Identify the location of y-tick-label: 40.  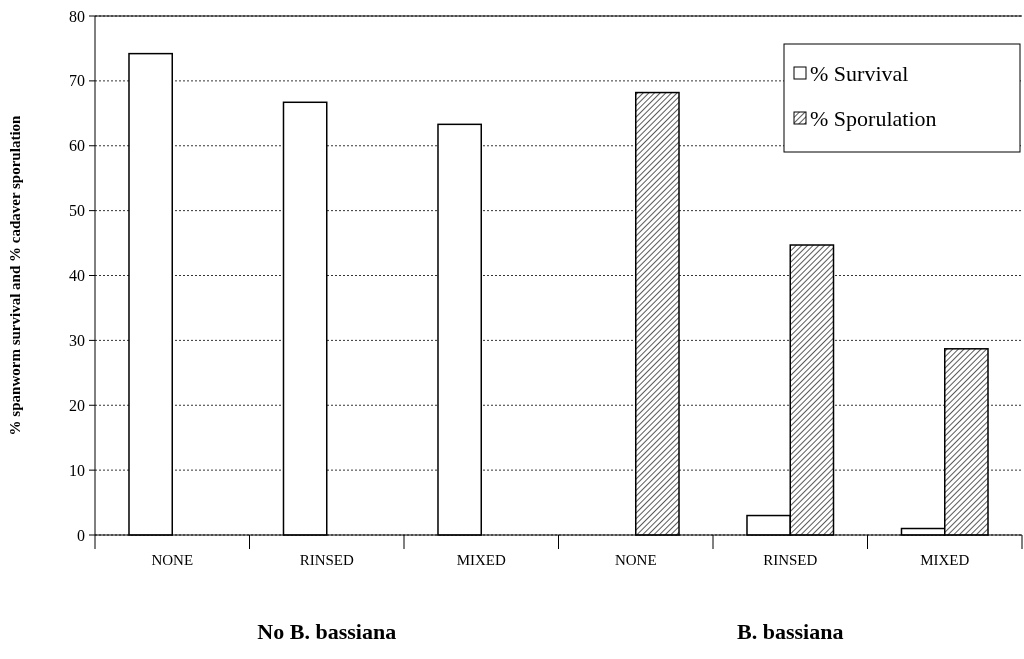
(77, 276).